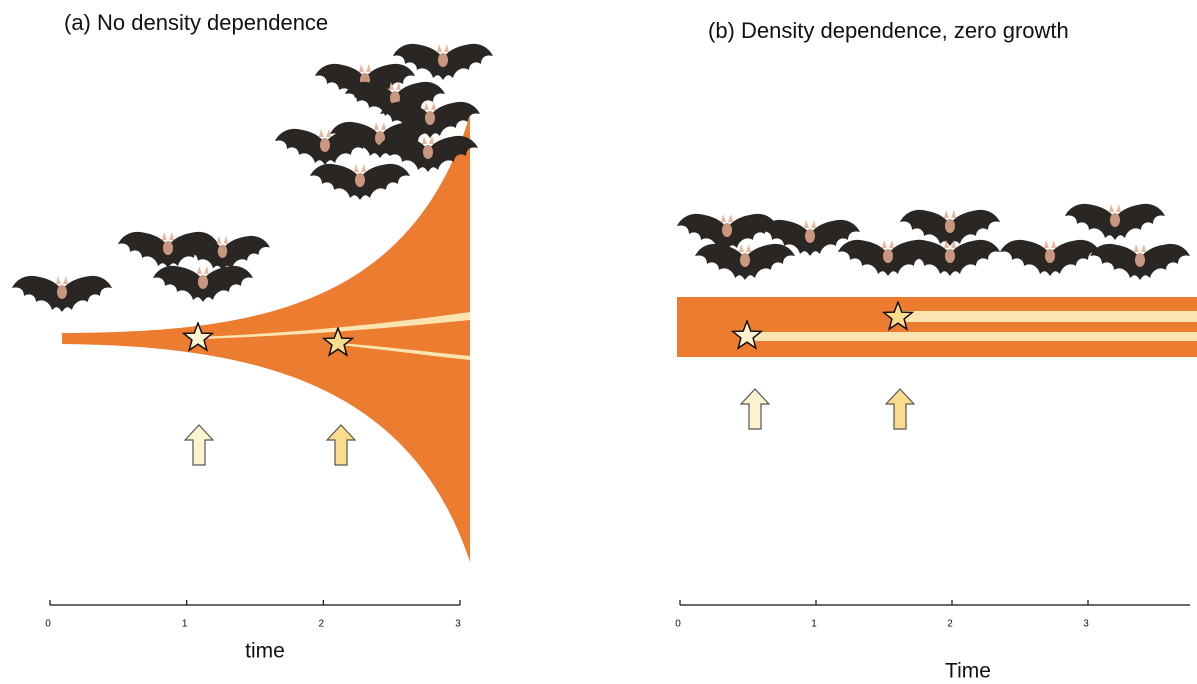 This screenshot has width=1197, height=684. Describe the element at coordinates (933, 241) in the screenshot. I see `bats` at that location.